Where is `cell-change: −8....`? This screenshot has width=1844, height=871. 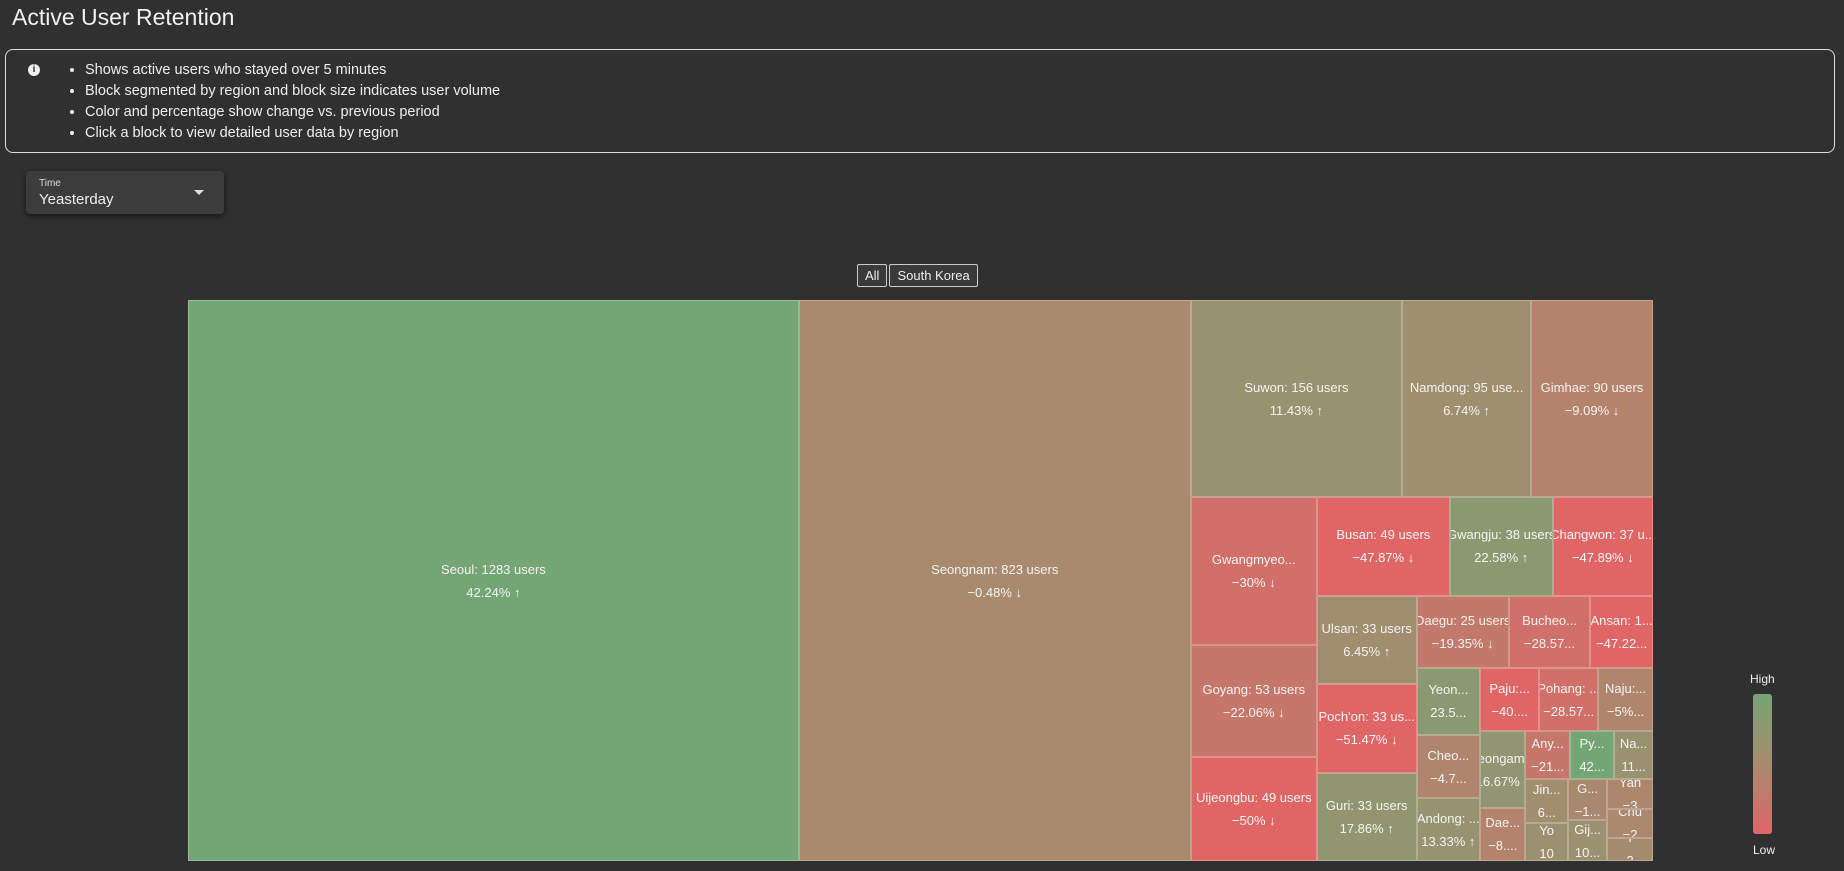
cell-change: −8.... is located at coordinates (1503, 846).